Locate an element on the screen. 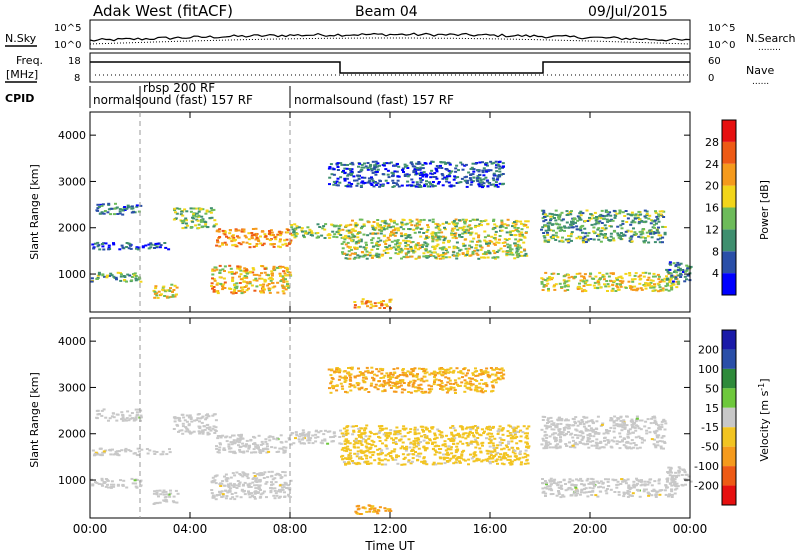  power-colorbar-tick-6: 28 is located at coordinates (712, 142).